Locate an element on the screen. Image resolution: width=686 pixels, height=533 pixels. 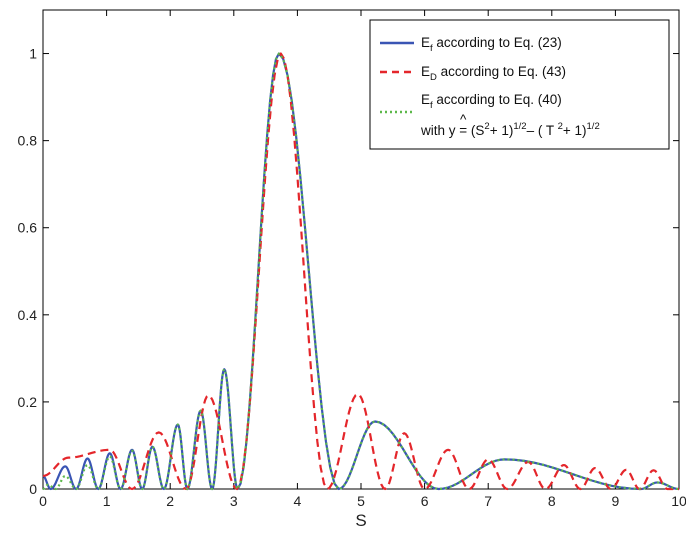
y-tick-label: 0.2 is located at coordinates (28, 402).